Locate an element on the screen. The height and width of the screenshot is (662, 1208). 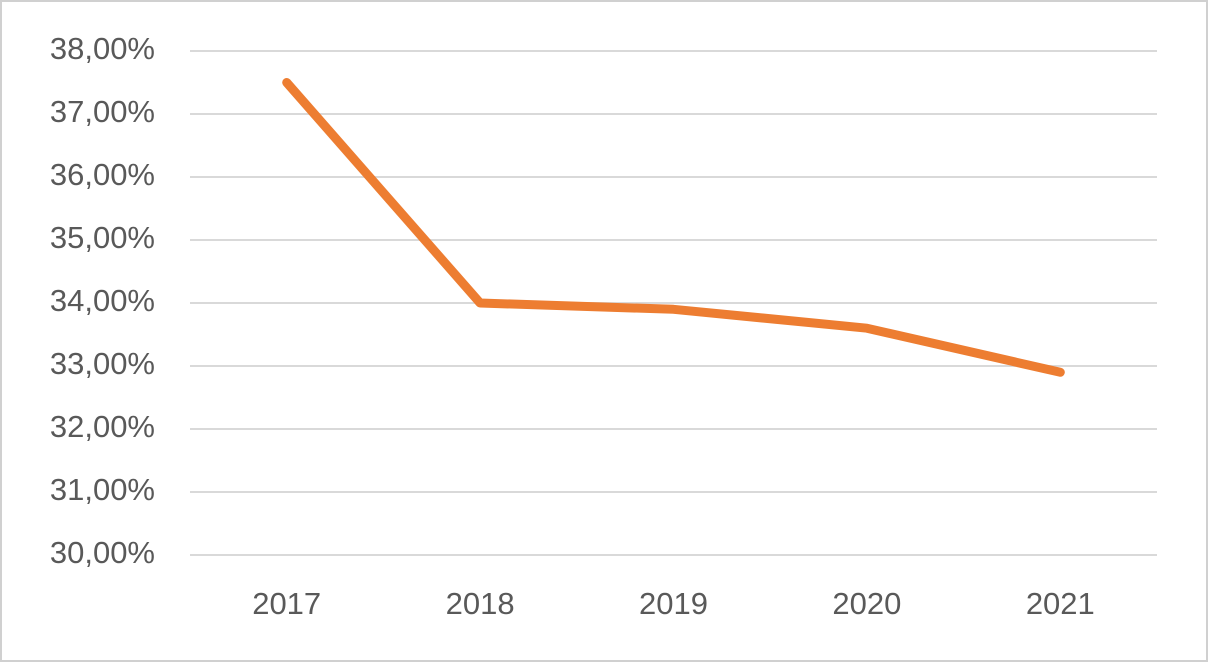
y-tick-label: 32,00% is located at coordinates (102, 426).